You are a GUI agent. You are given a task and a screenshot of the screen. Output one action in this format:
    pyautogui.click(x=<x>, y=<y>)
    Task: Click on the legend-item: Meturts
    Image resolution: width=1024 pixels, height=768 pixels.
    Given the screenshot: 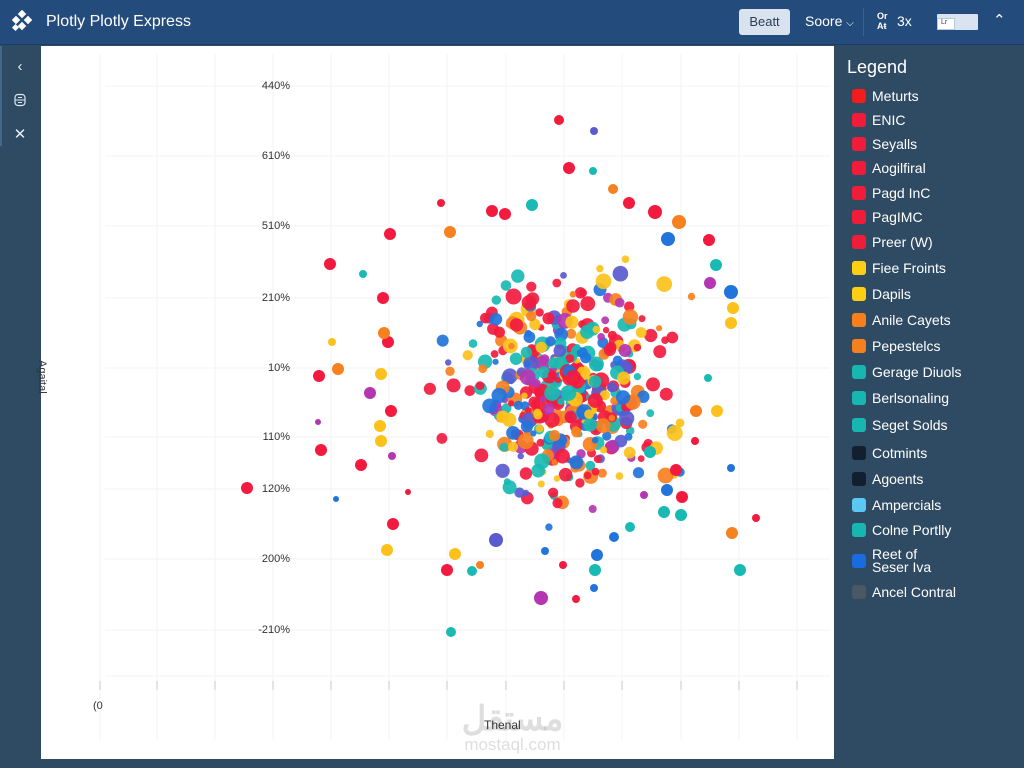 What is the action you would take?
    pyautogui.click(x=885, y=96)
    